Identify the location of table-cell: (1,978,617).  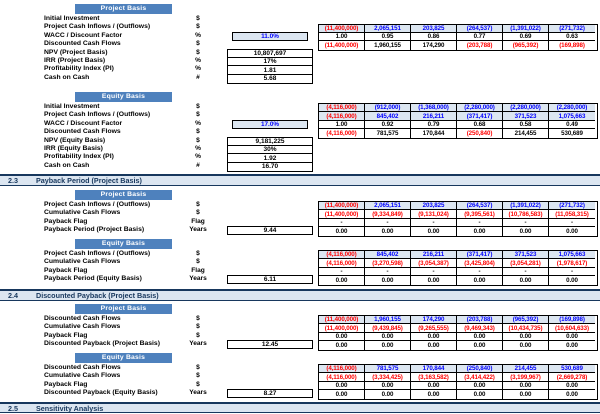
(572, 263).